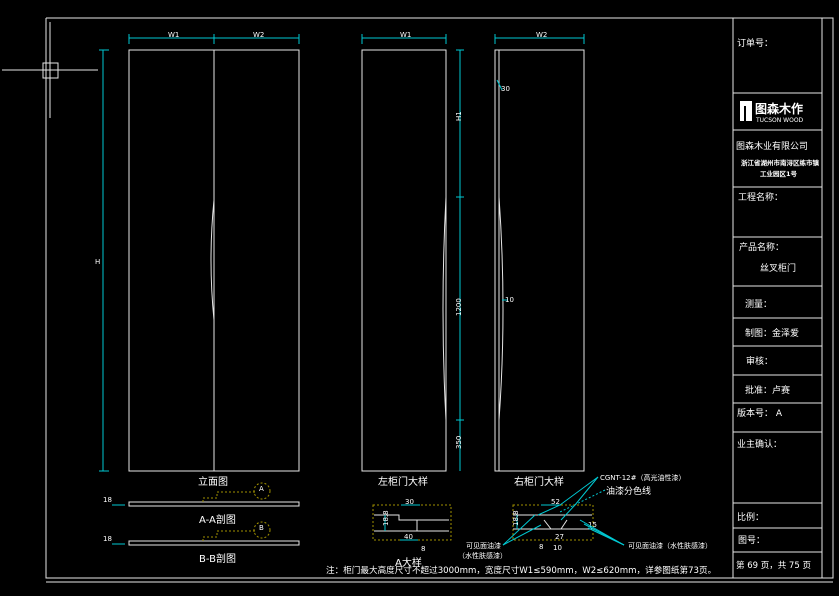 This screenshot has height=596, width=839. I want to click on dim-52: 52, so click(555, 502).